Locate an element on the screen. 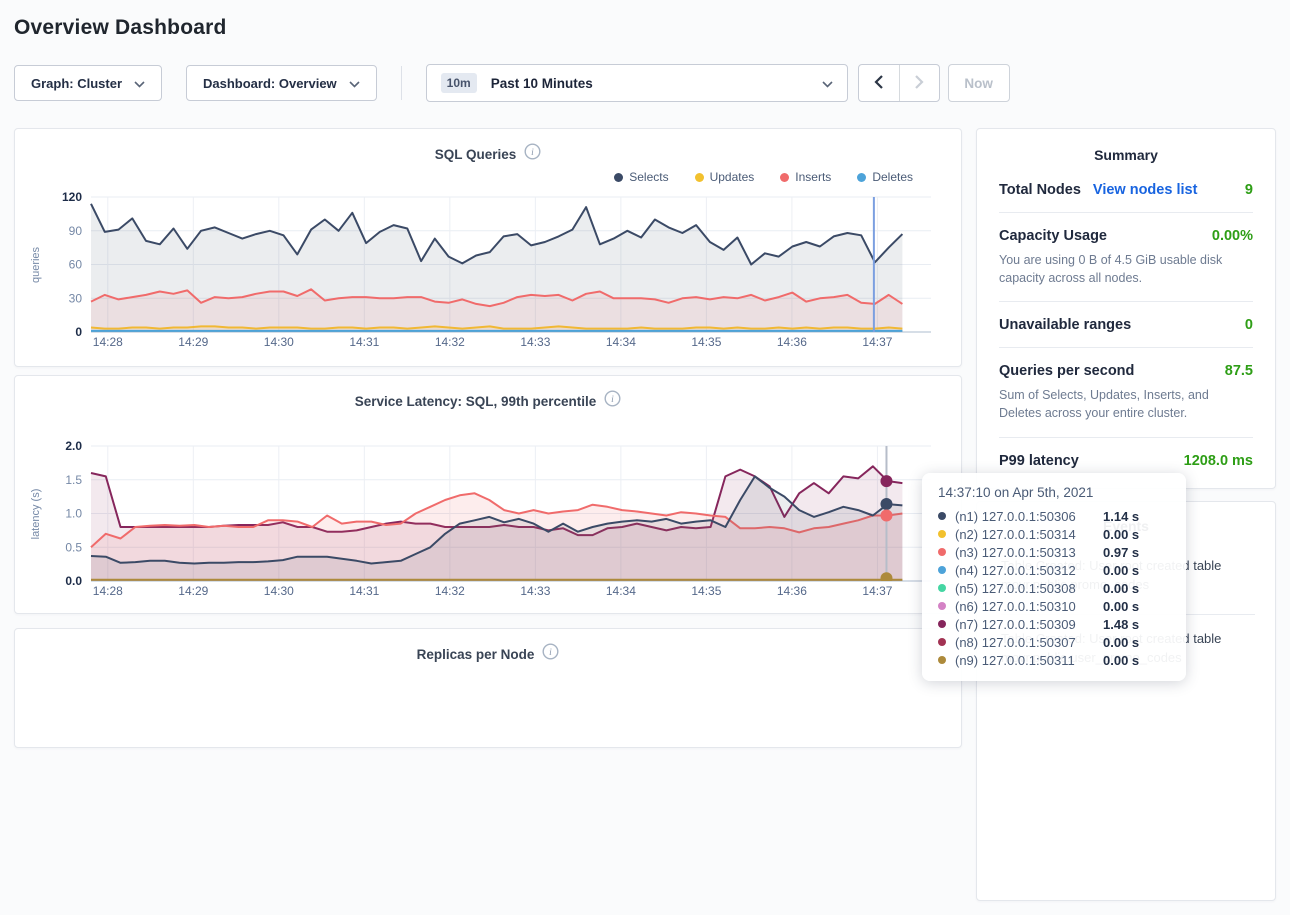 The width and height of the screenshot is (1290, 915). series-line--n3-127-0-0-1-50313 is located at coordinates (496, 520).